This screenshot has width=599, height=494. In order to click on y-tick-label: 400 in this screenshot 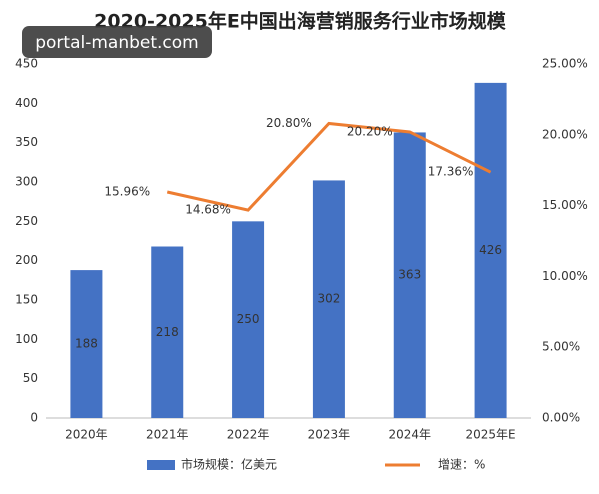, I will do `click(26, 103)`.